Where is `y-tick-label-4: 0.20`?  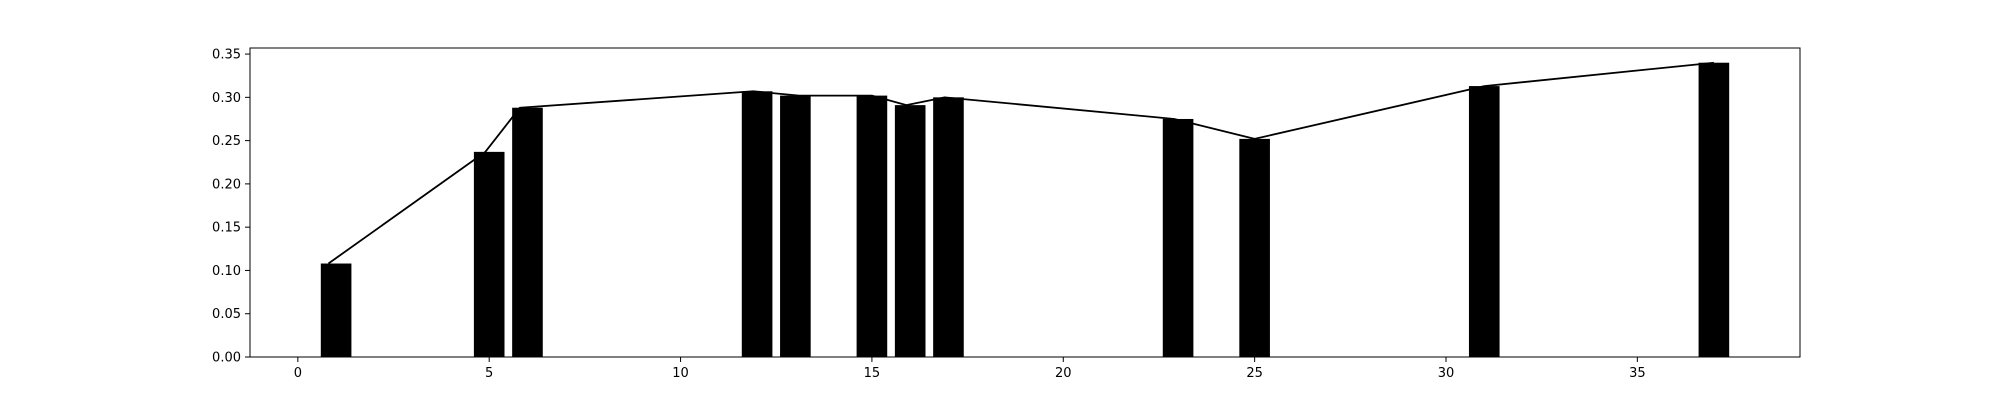
y-tick-label-4: 0.20 is located at coordinates (226, 184).